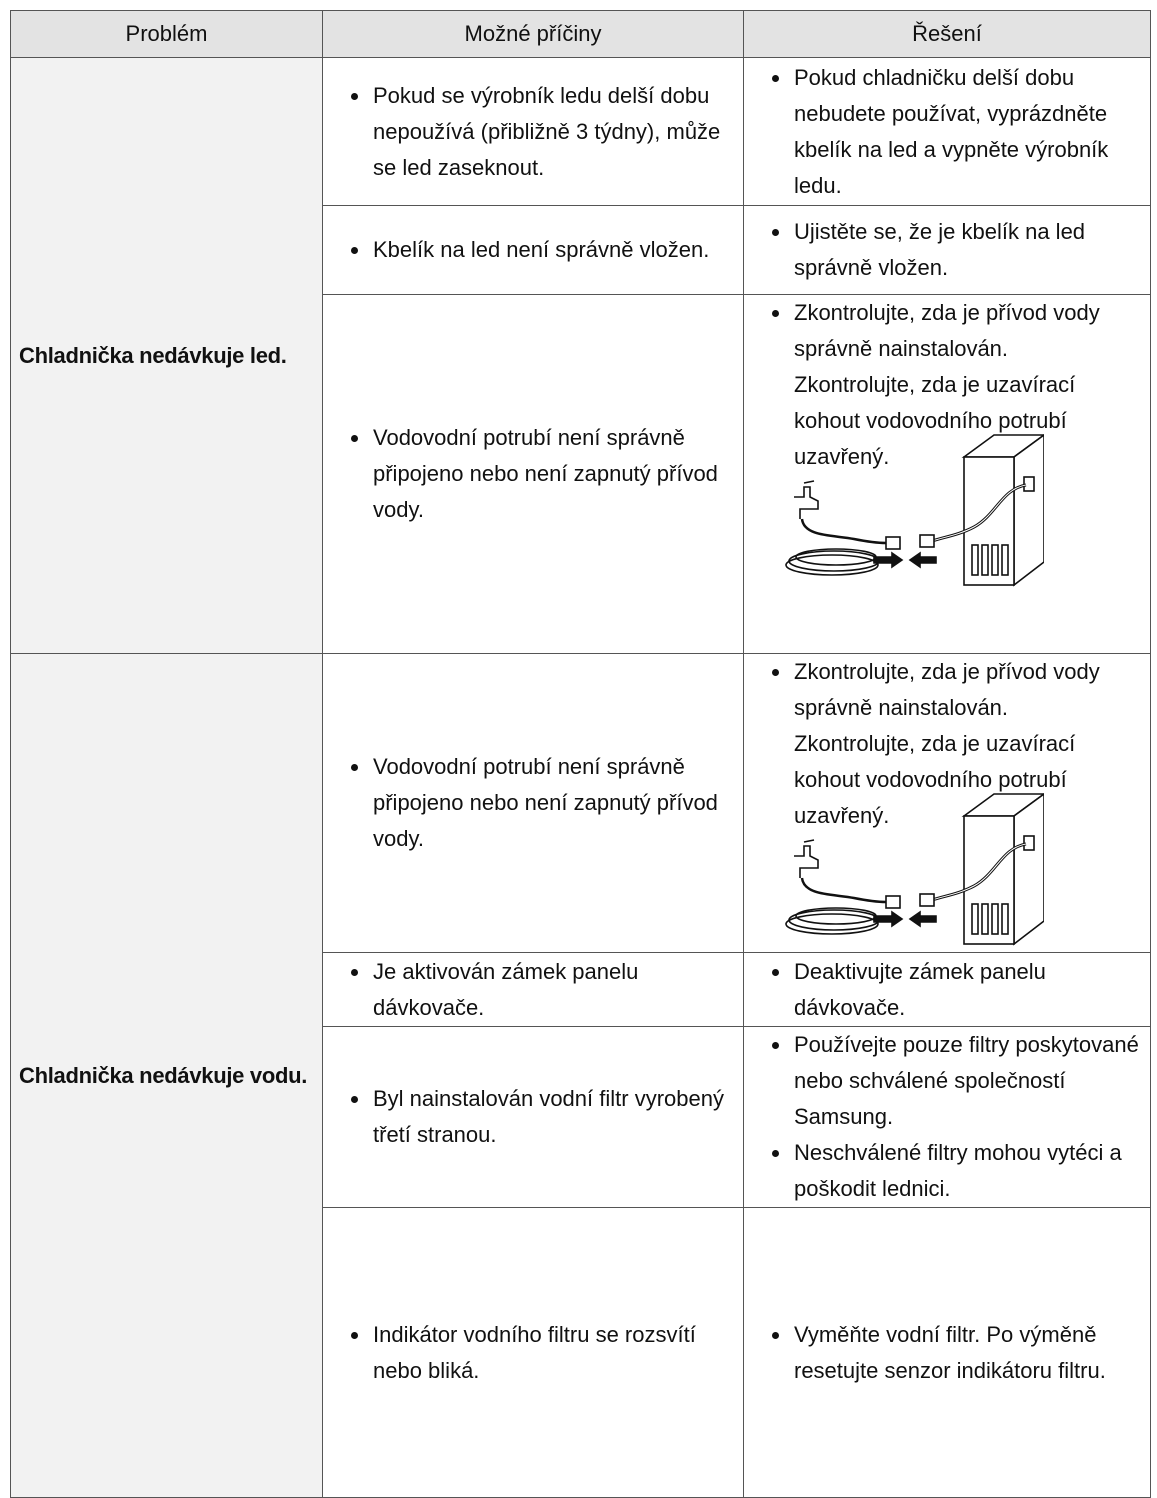 The width and height of the screenshot is (1157, 1498). I want to click on header-cell: Možné příčiny, so click(533, 34).